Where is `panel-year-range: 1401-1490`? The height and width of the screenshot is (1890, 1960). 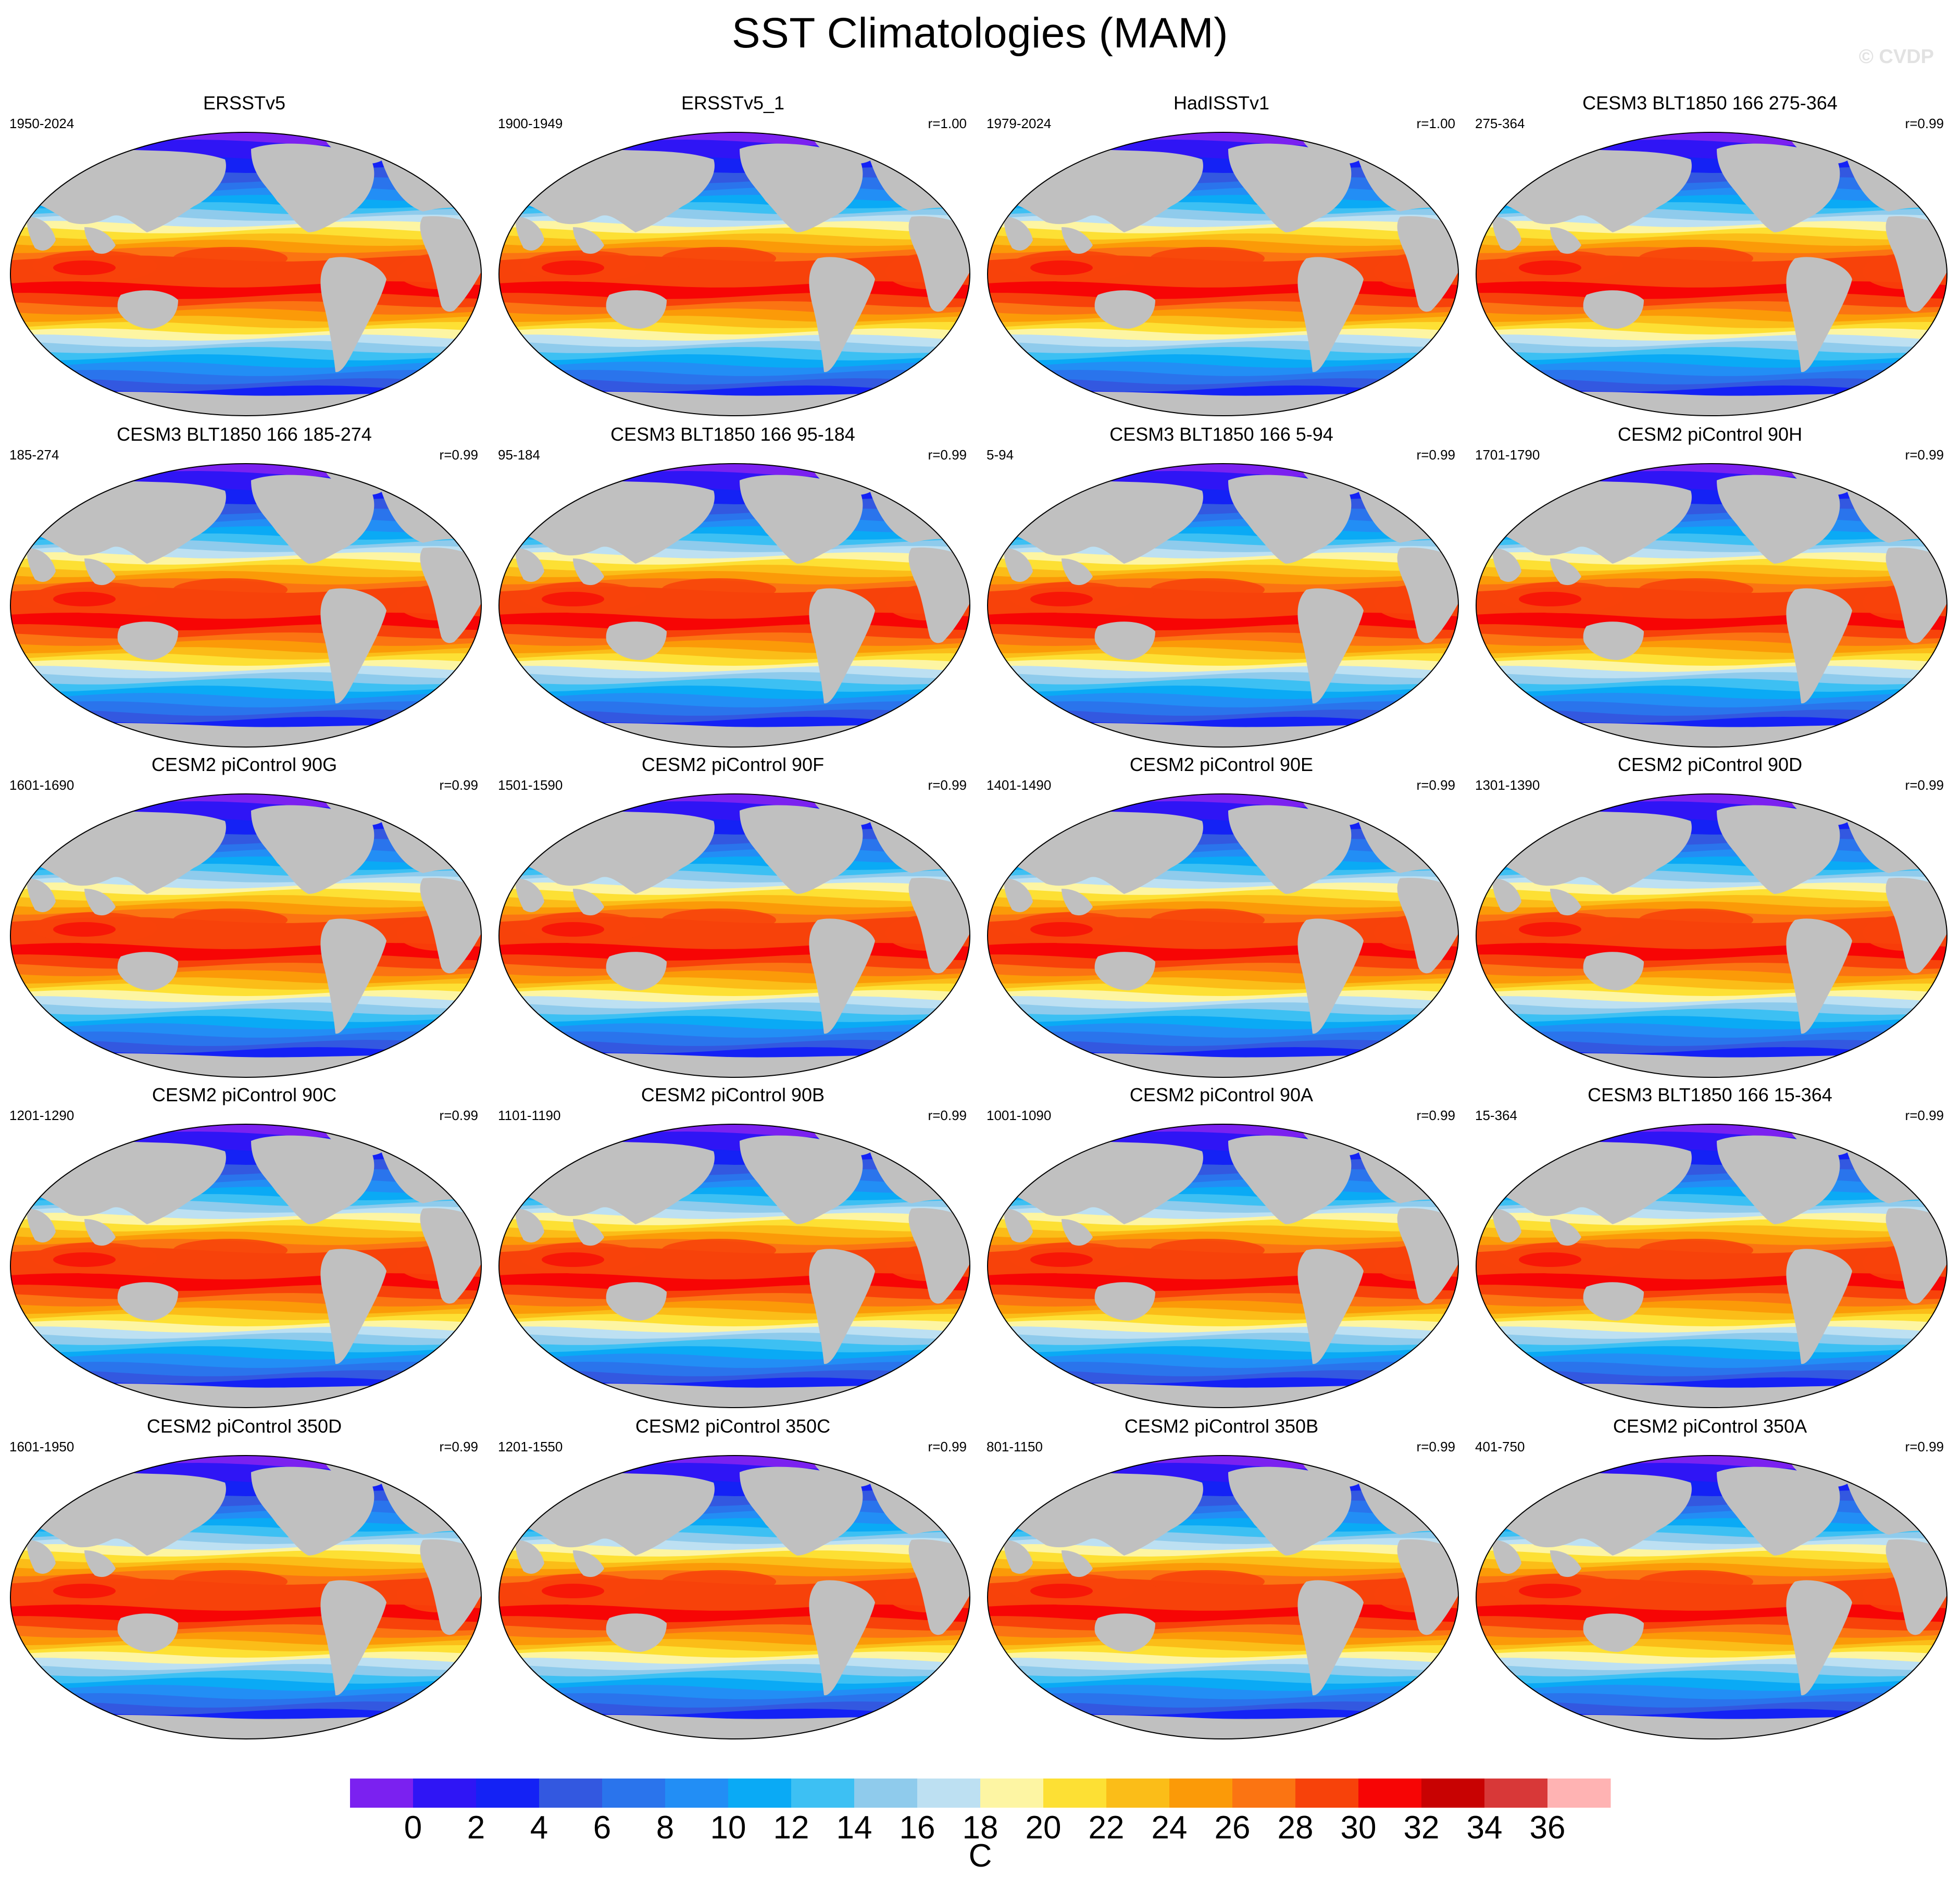 panel-year-range: 1401-1490 is located at coordinates (1019, 785).